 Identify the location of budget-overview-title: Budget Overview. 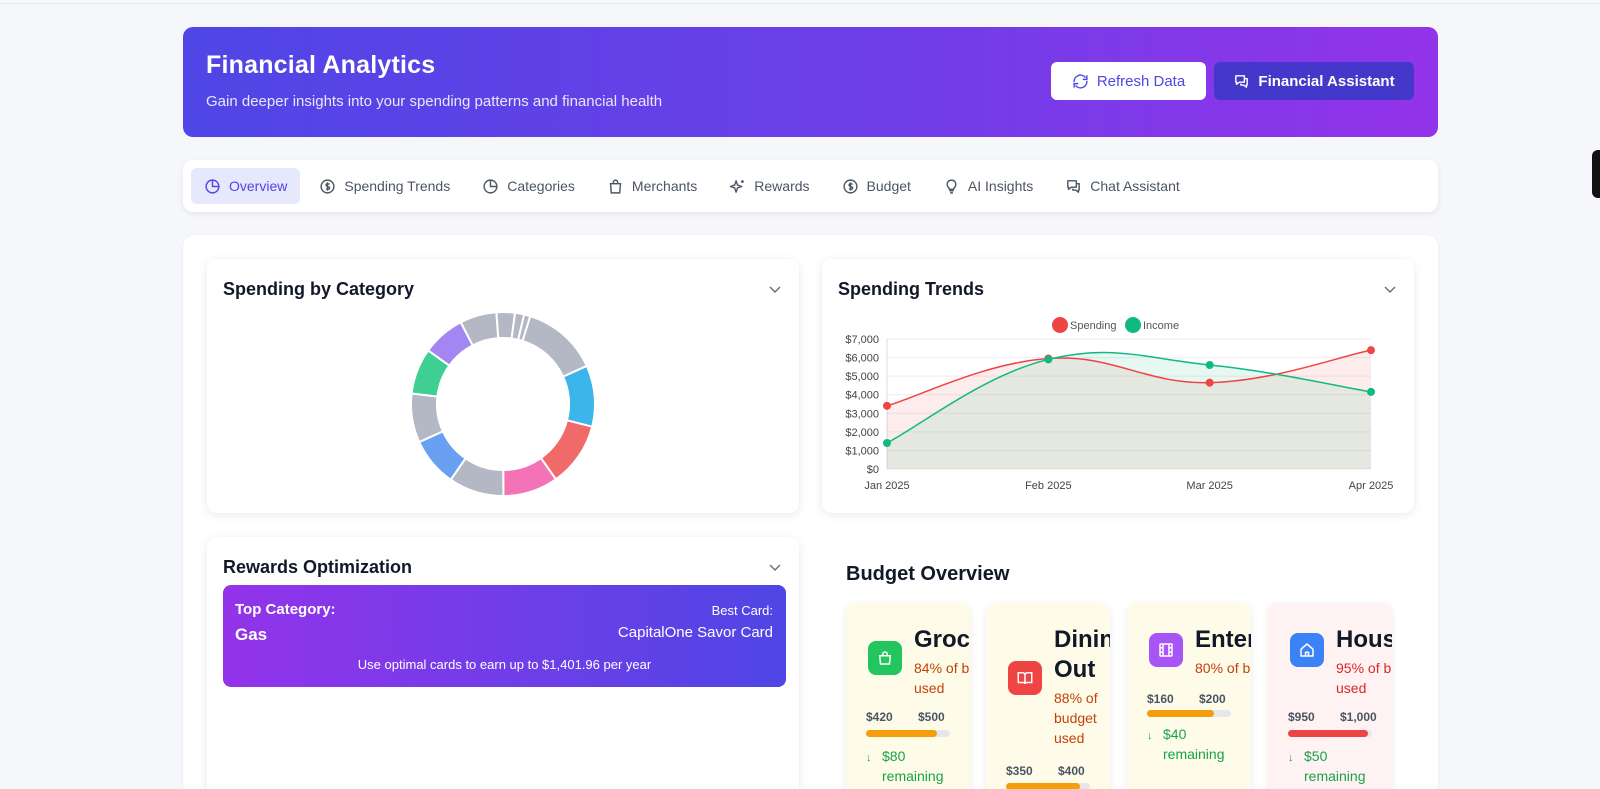
(928, 574).